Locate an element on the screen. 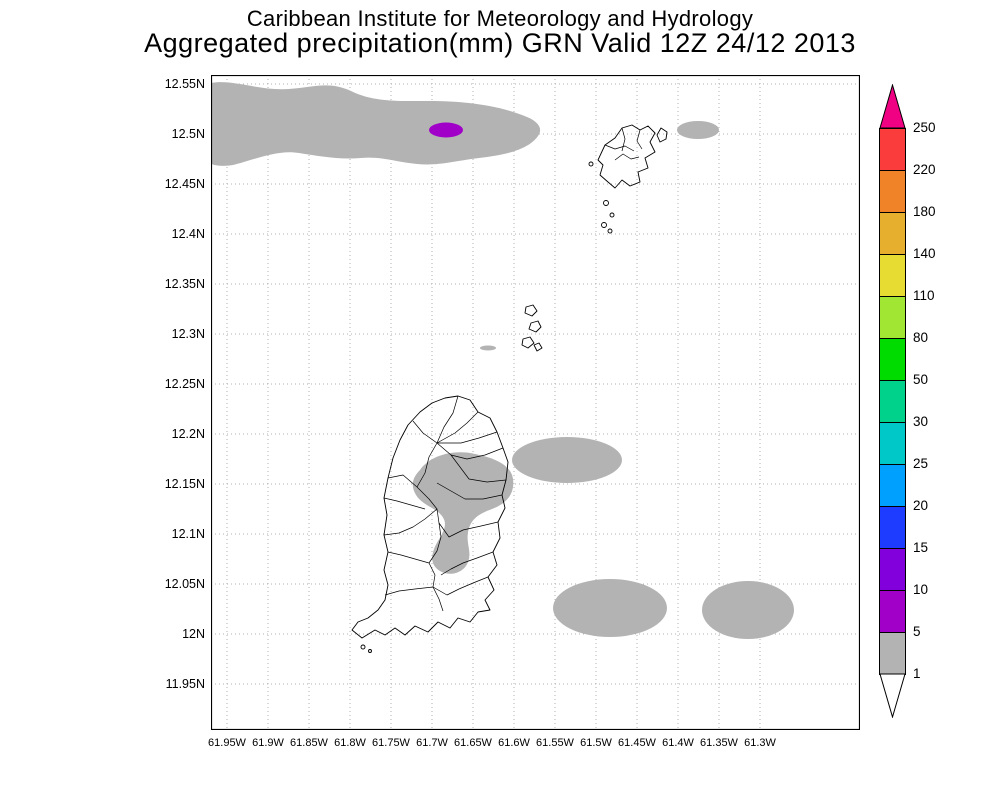 Image resolution: width=1000 pixels, height=800 pixels. lon-tick-label: 61.55W is located at coordinates (555, 743).